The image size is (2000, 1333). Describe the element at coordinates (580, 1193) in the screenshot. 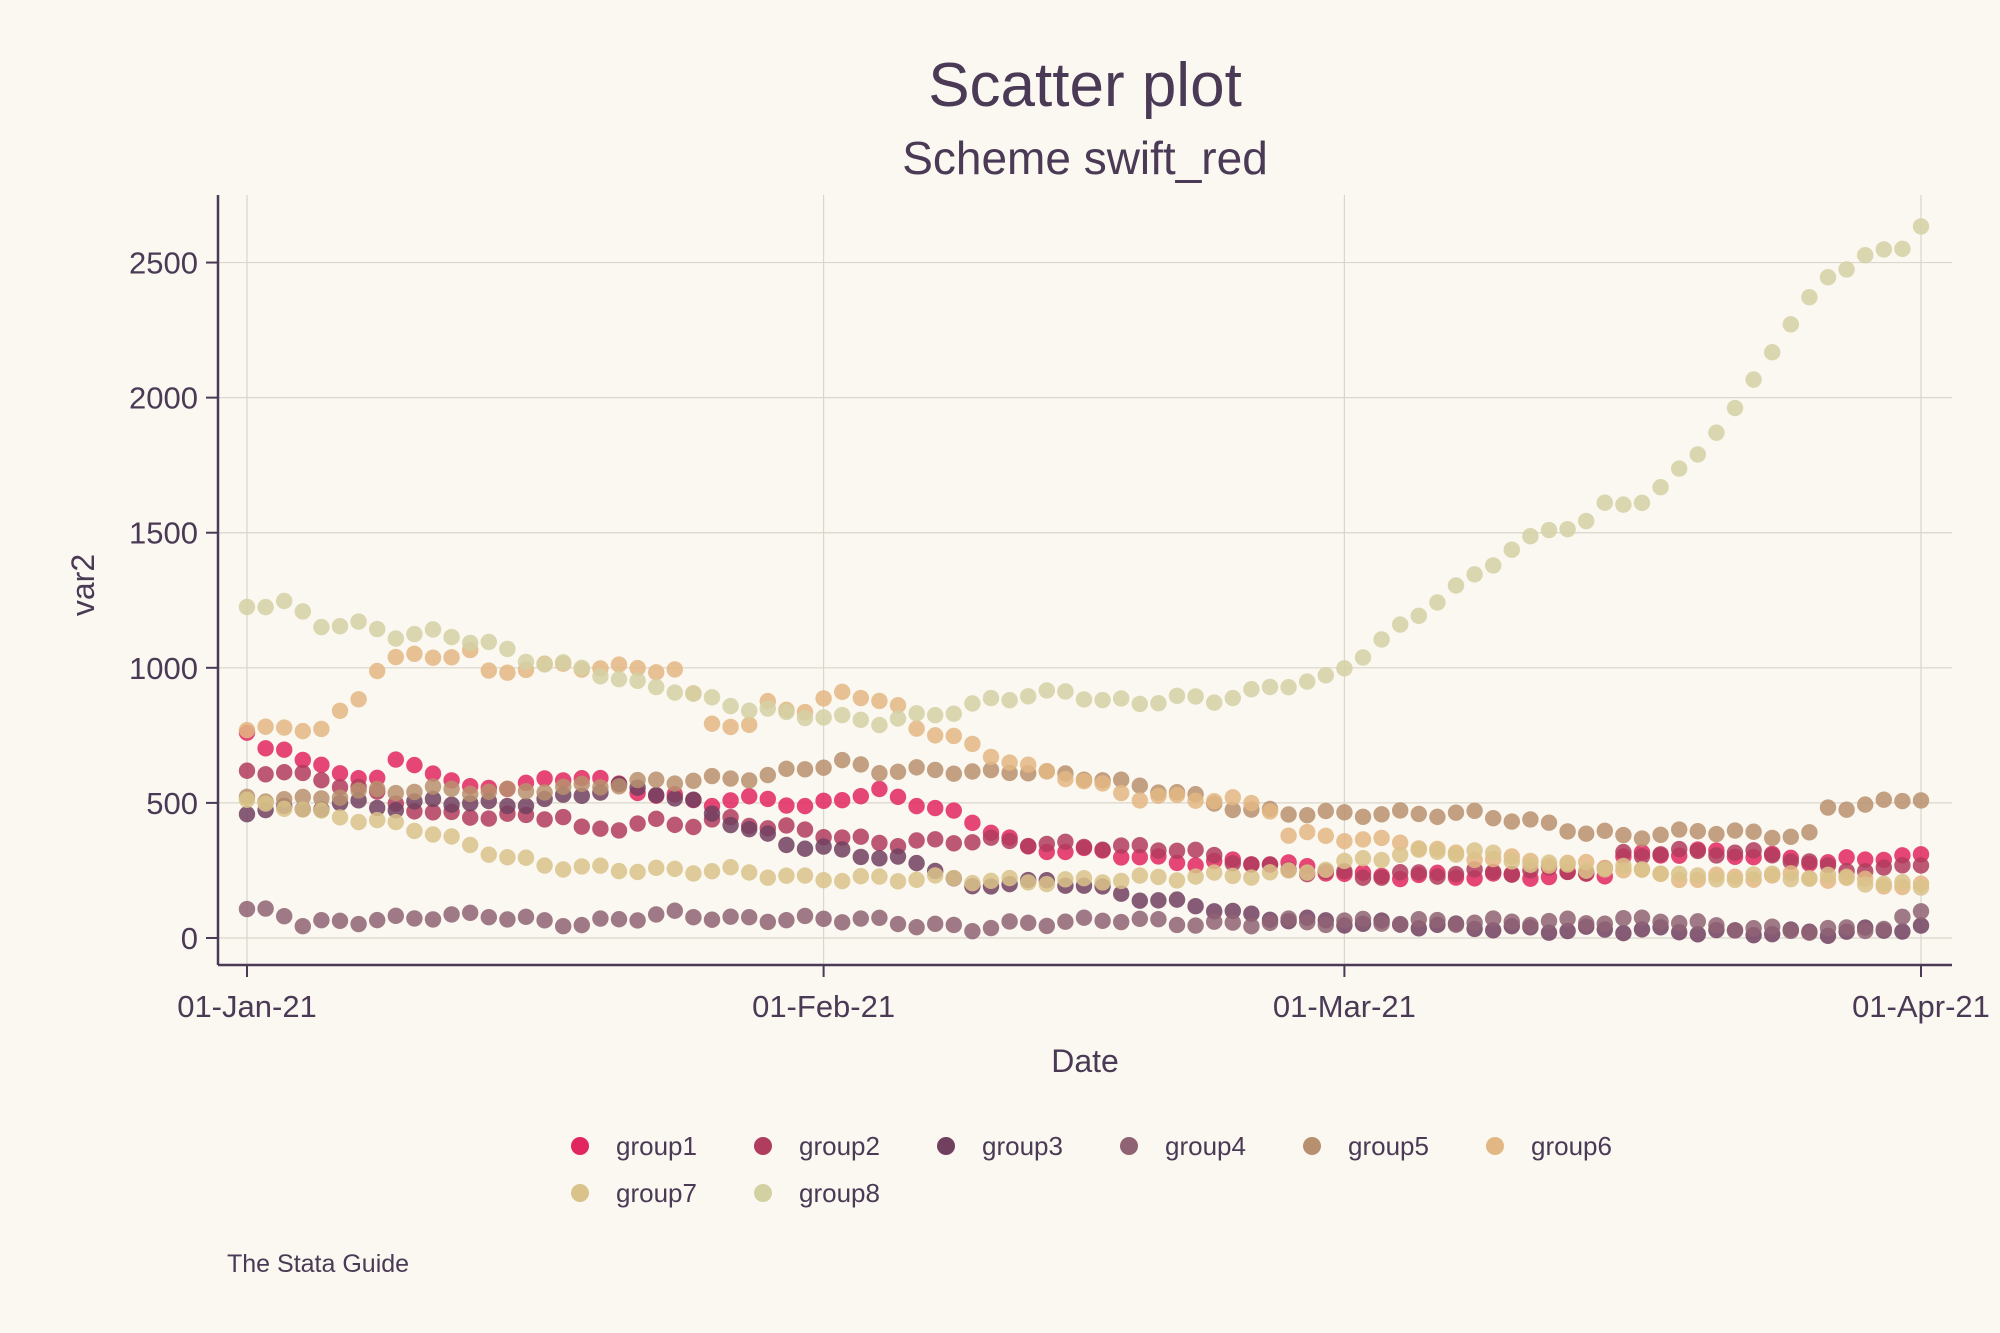

I see `legend-marker-group7` at that location.